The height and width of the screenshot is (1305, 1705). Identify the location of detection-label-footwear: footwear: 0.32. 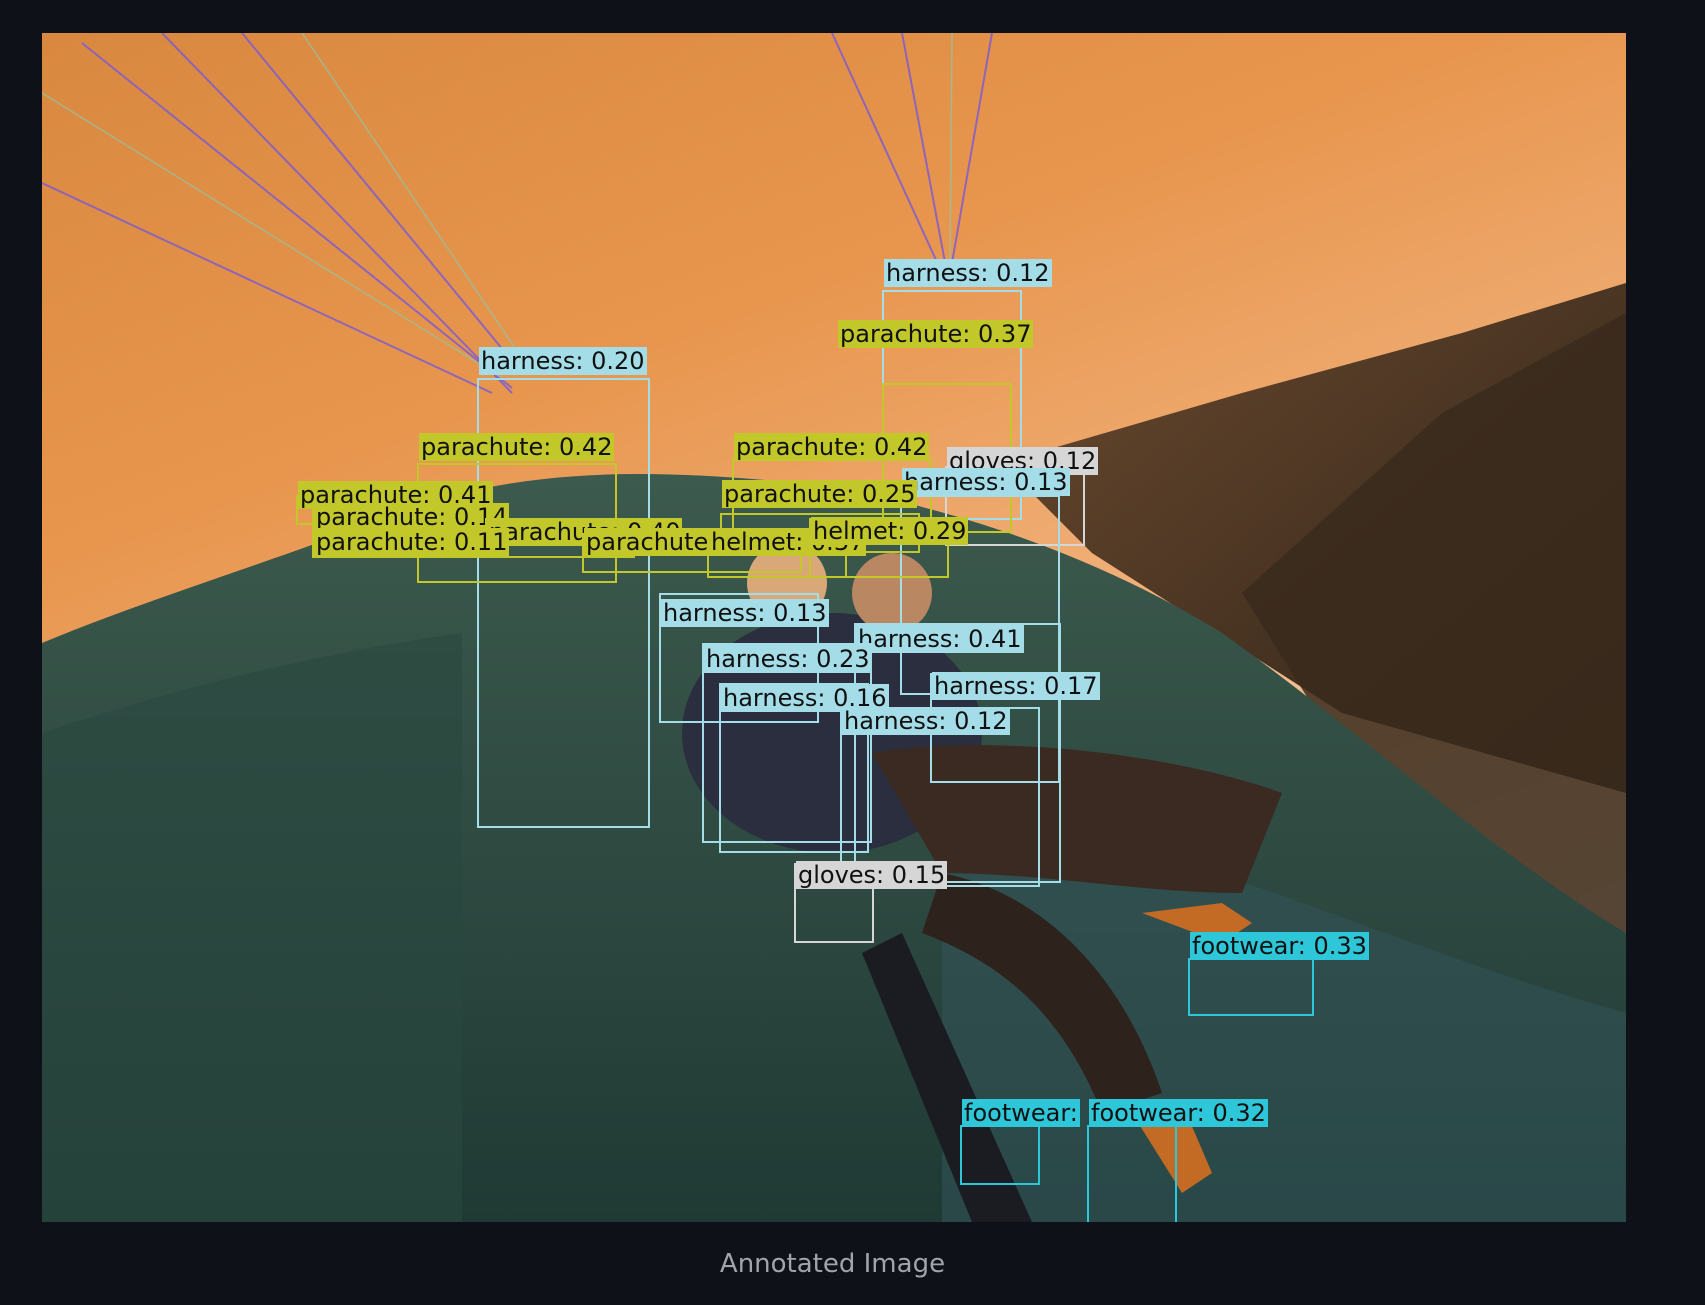
(1178, 1113).